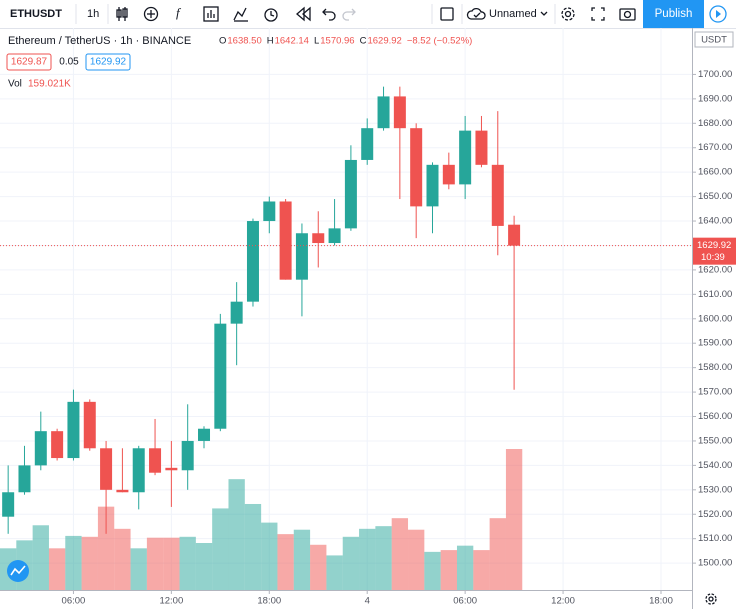 This screenshot has height=609, width=736. I want to click on y-tick-label: 1620.00, so click(715, 269).